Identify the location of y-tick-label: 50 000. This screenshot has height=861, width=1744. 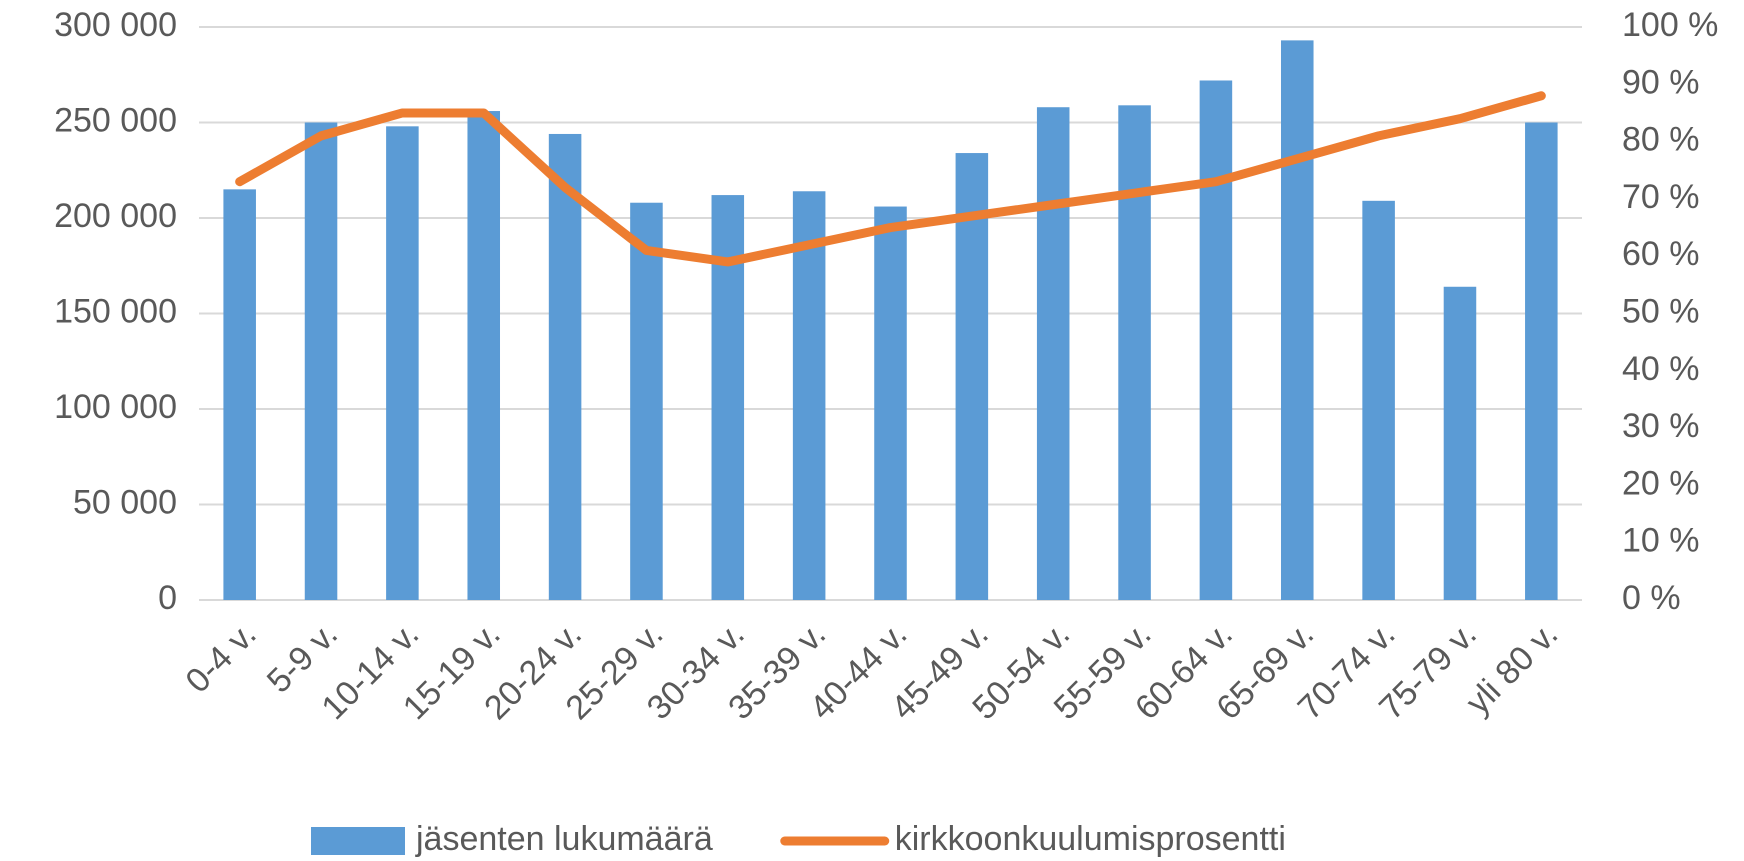
(125, 502).